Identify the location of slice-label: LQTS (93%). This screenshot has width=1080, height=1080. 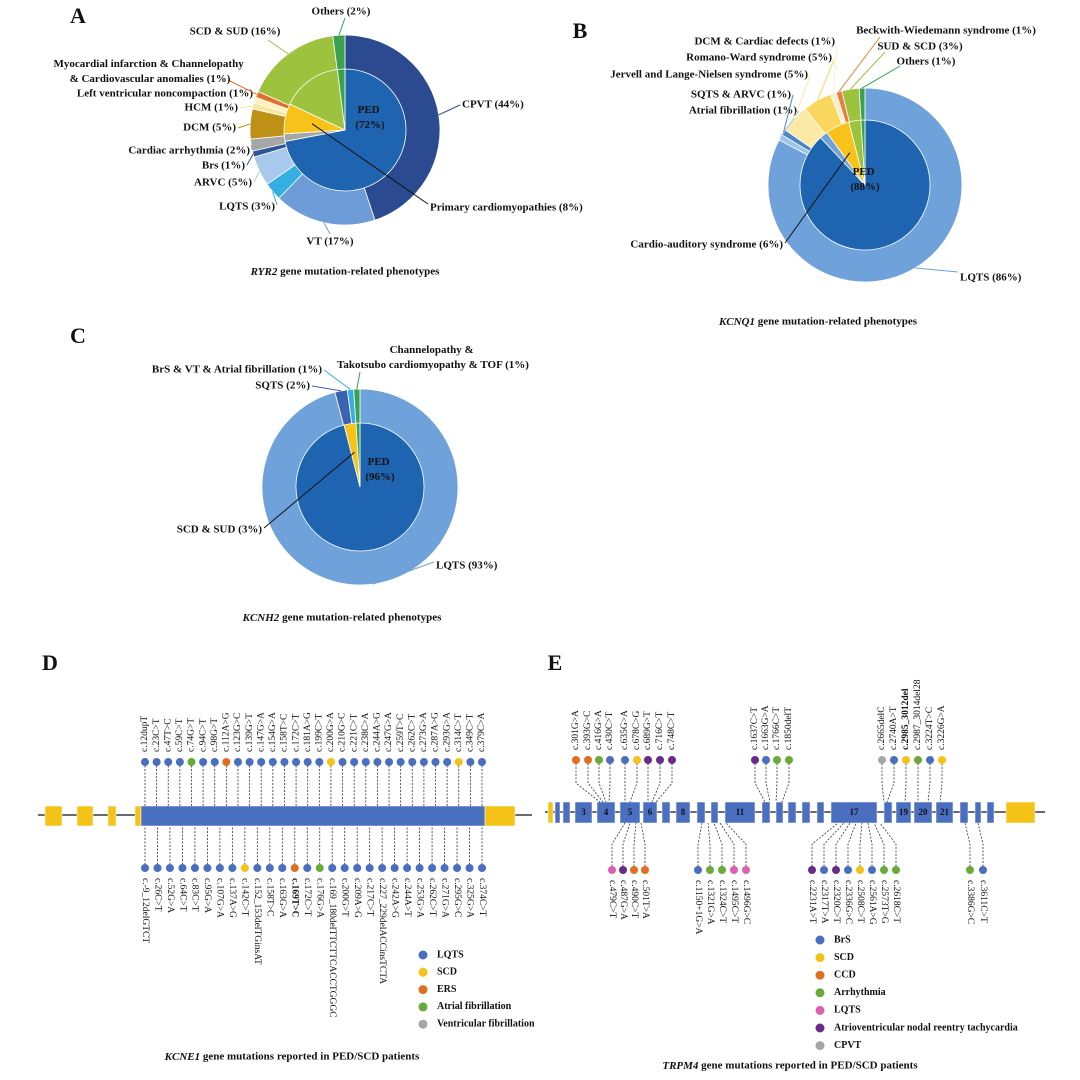
(467, 566).